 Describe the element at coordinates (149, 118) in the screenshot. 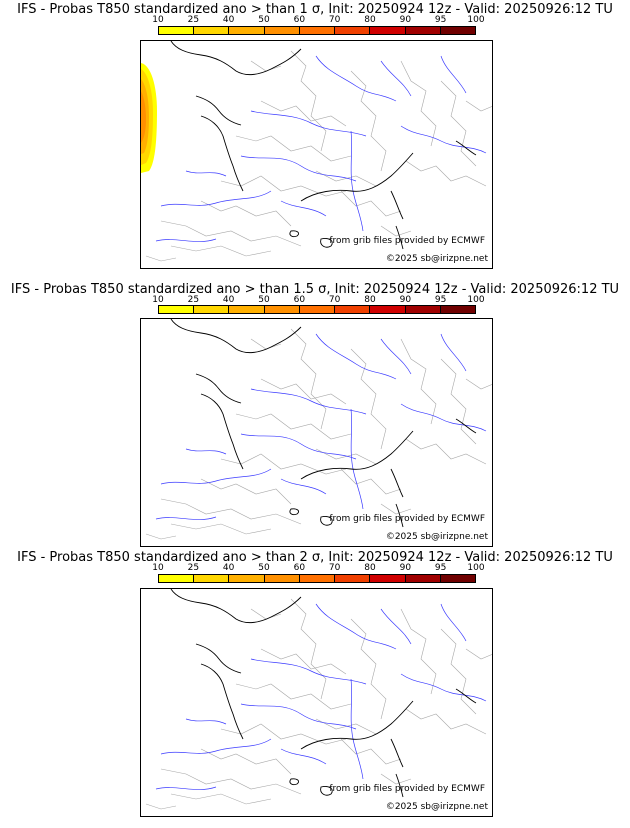

I see `probability-patch` at that location.